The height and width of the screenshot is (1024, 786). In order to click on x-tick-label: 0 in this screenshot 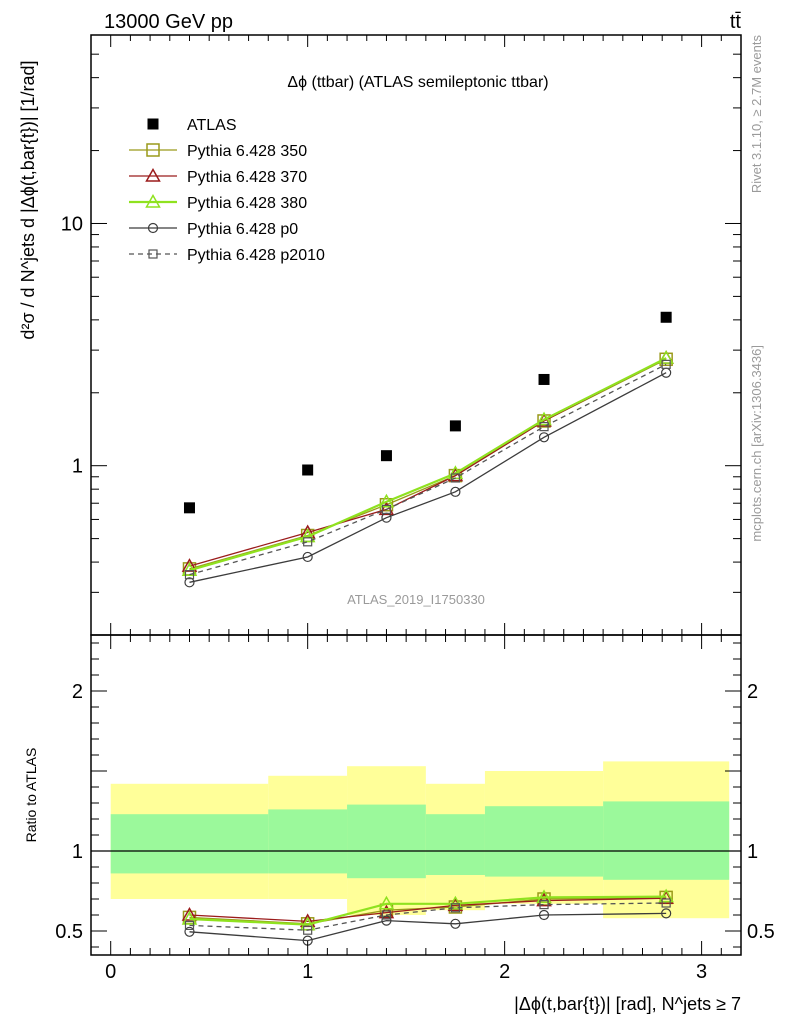, I will do `click(110, 972)`.